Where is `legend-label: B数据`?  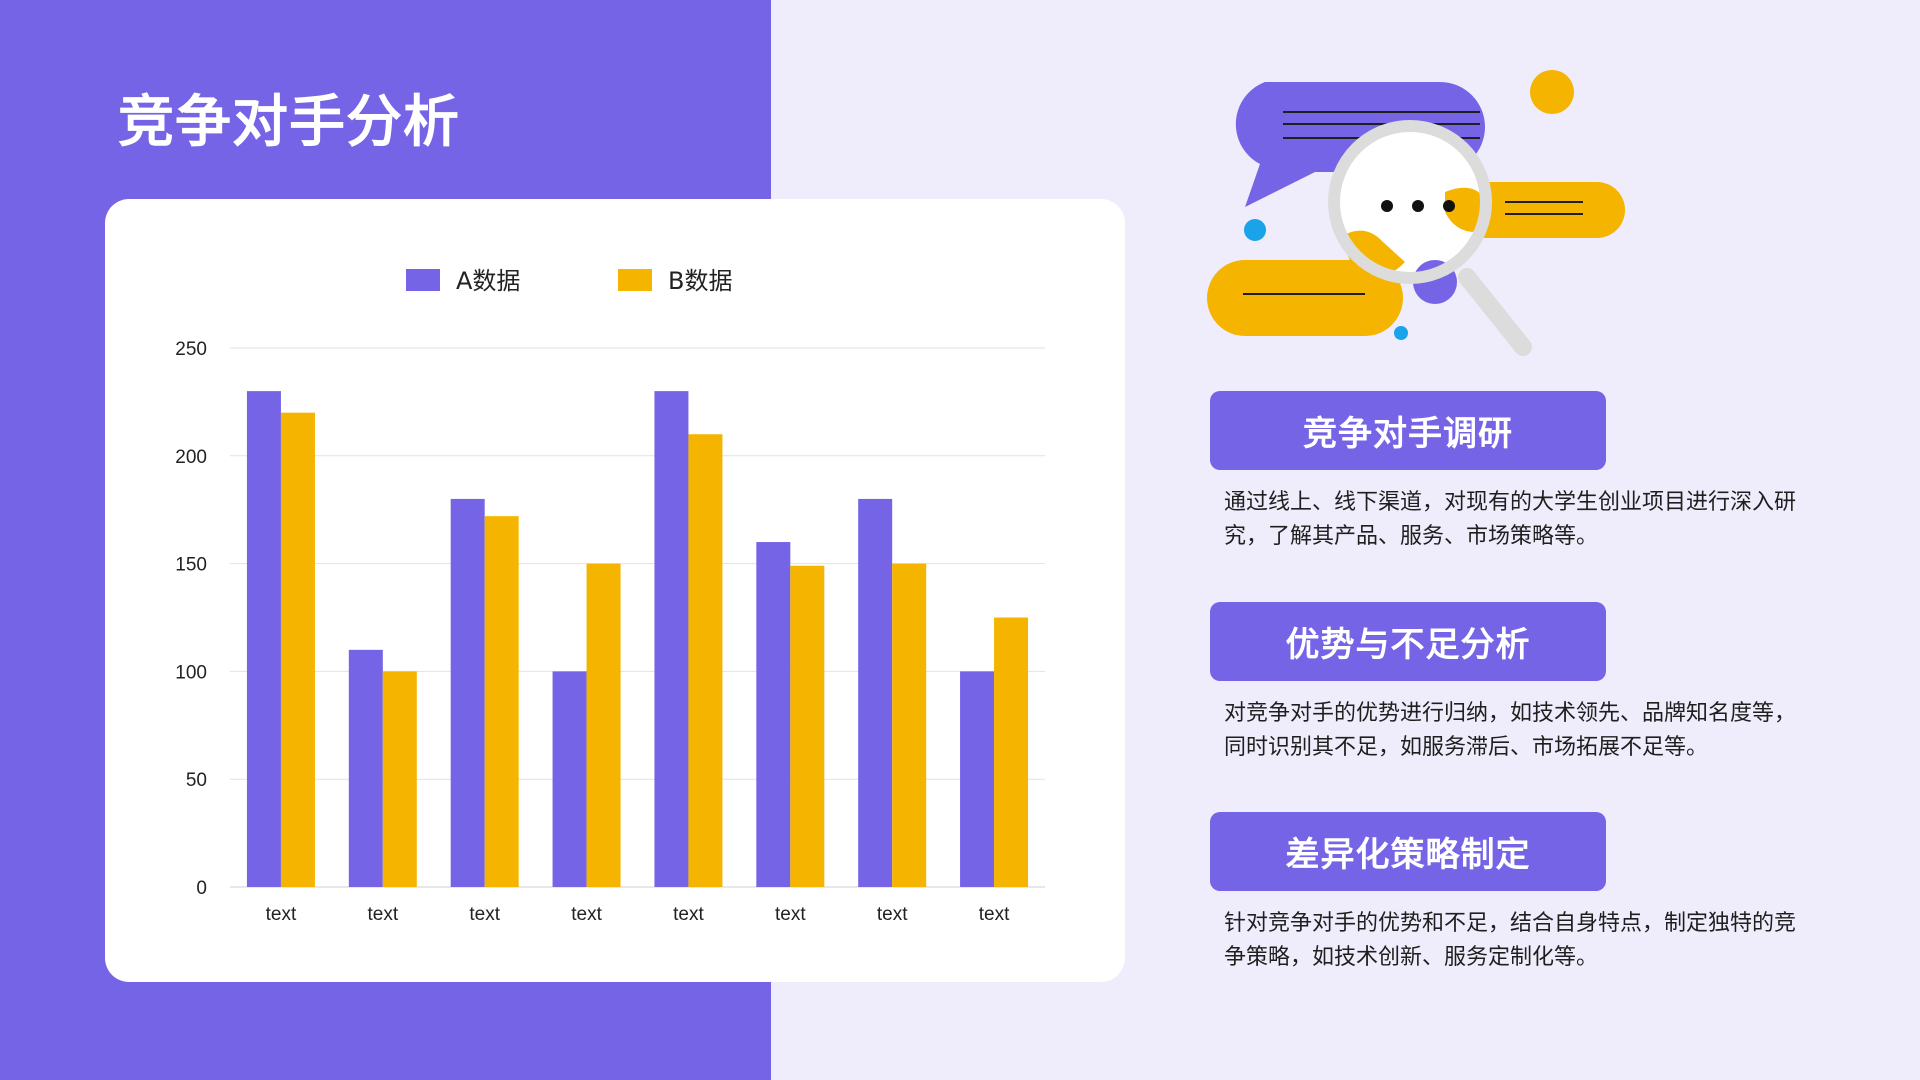 legend-label: B数据 is located at coordinates (700, 281).